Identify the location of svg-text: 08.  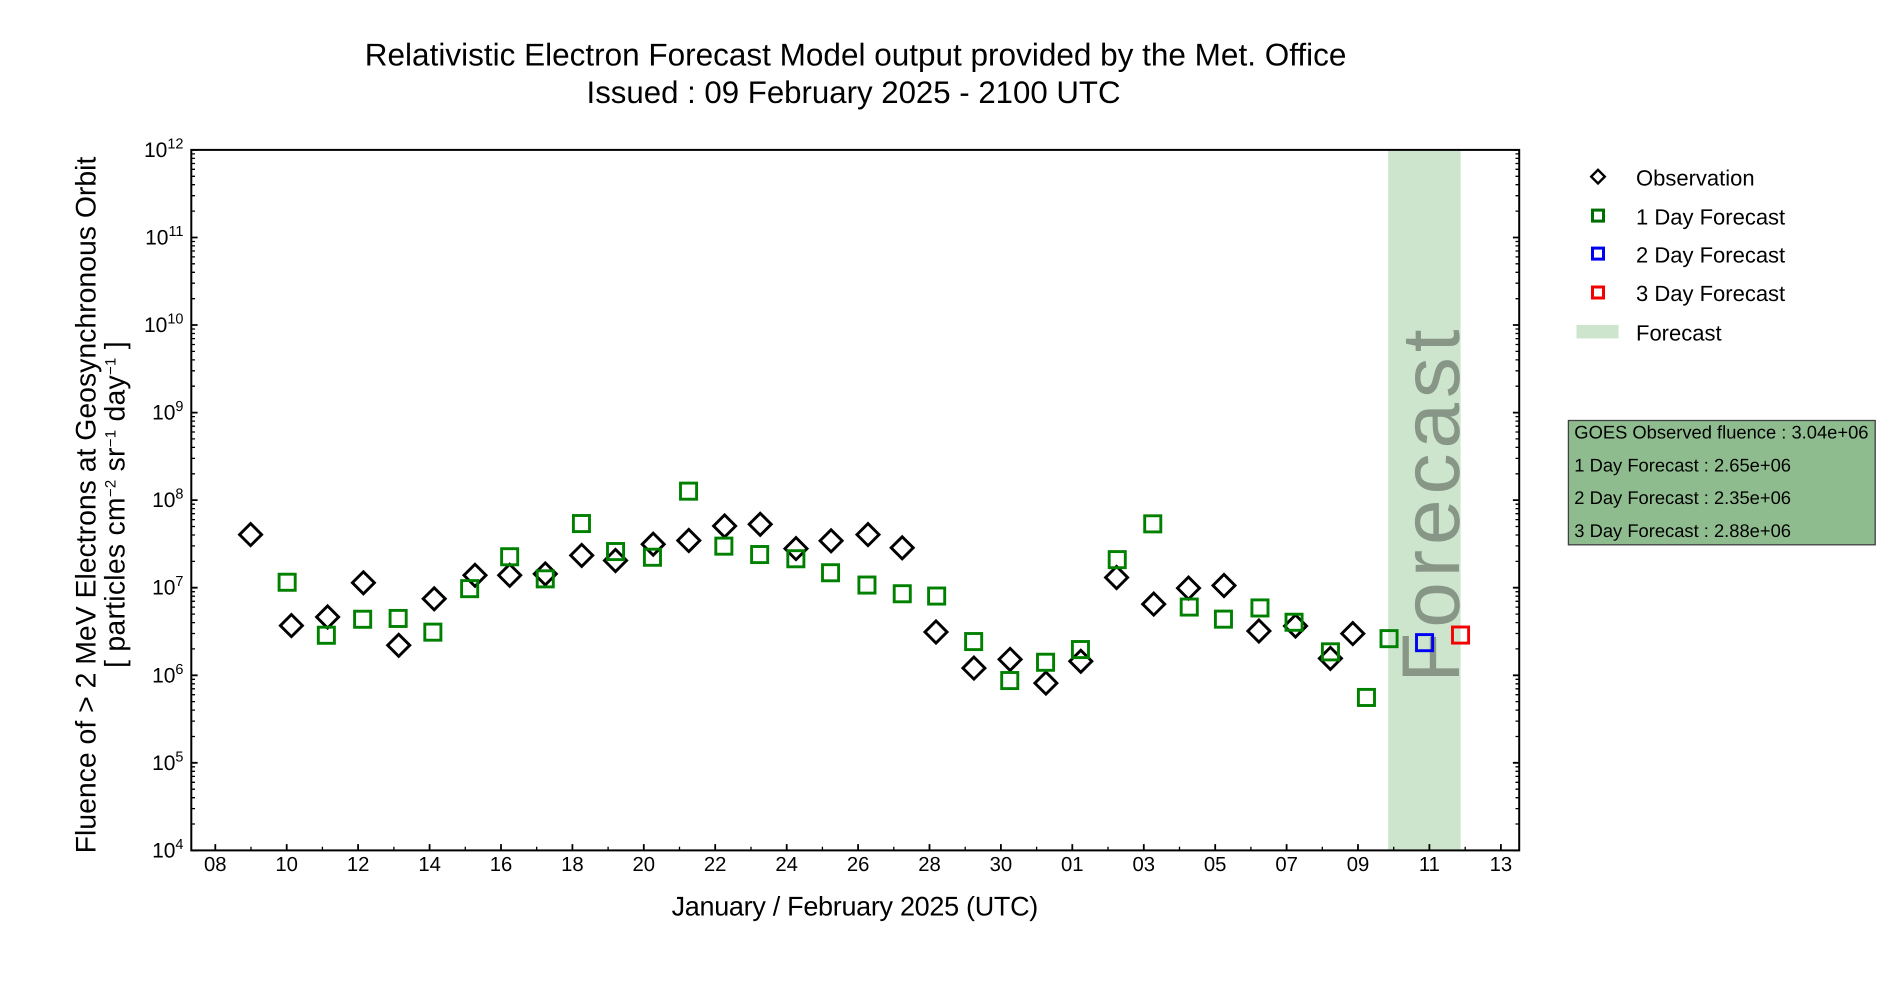
(215, 865).